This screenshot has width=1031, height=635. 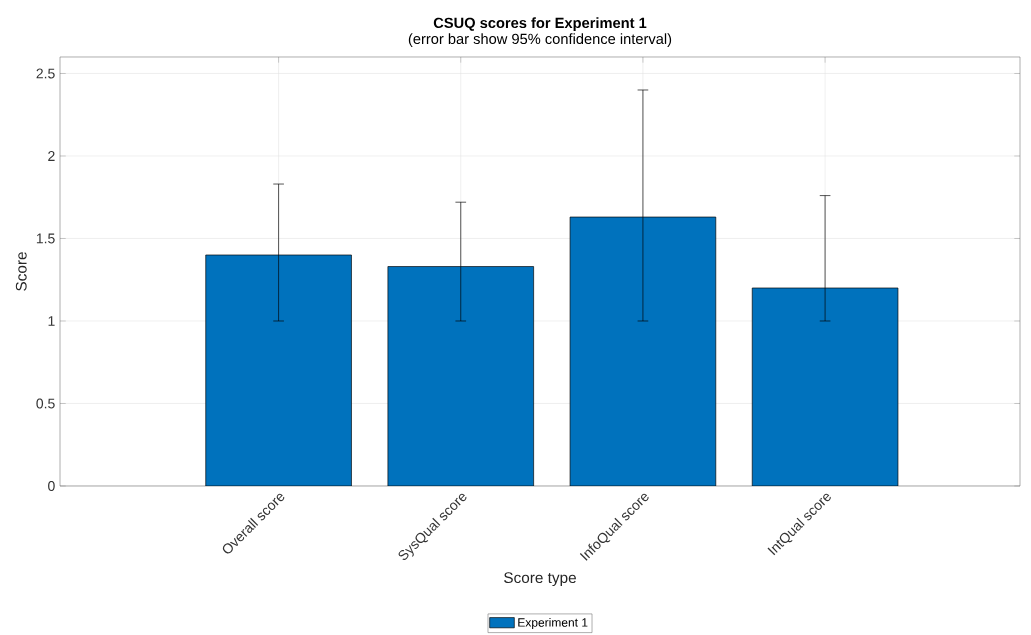 What do you see at coordinates (540, 40) in the screenshot?
I see `chart-subtitle: (error bar show 95% confidence interval)` at bounding box center [540, 40].